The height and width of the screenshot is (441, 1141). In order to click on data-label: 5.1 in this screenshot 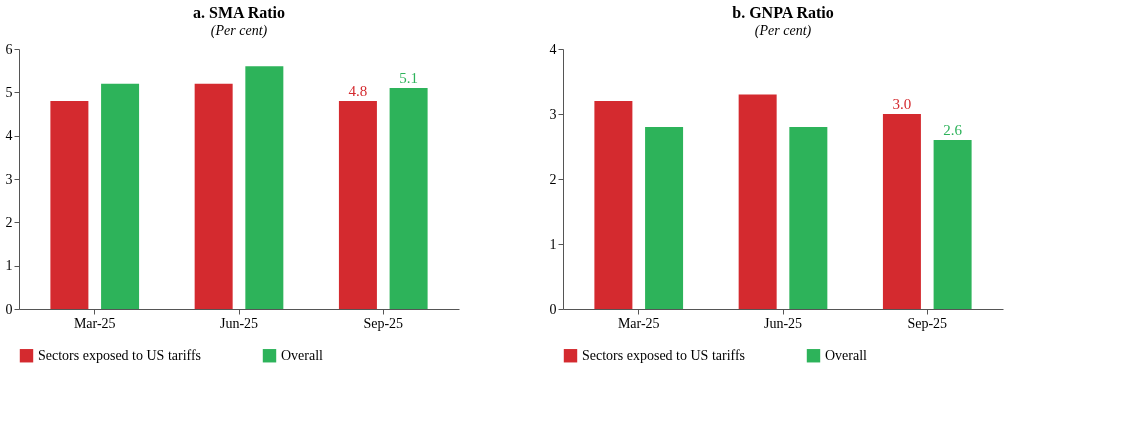, I will do `click(408, 78)`.